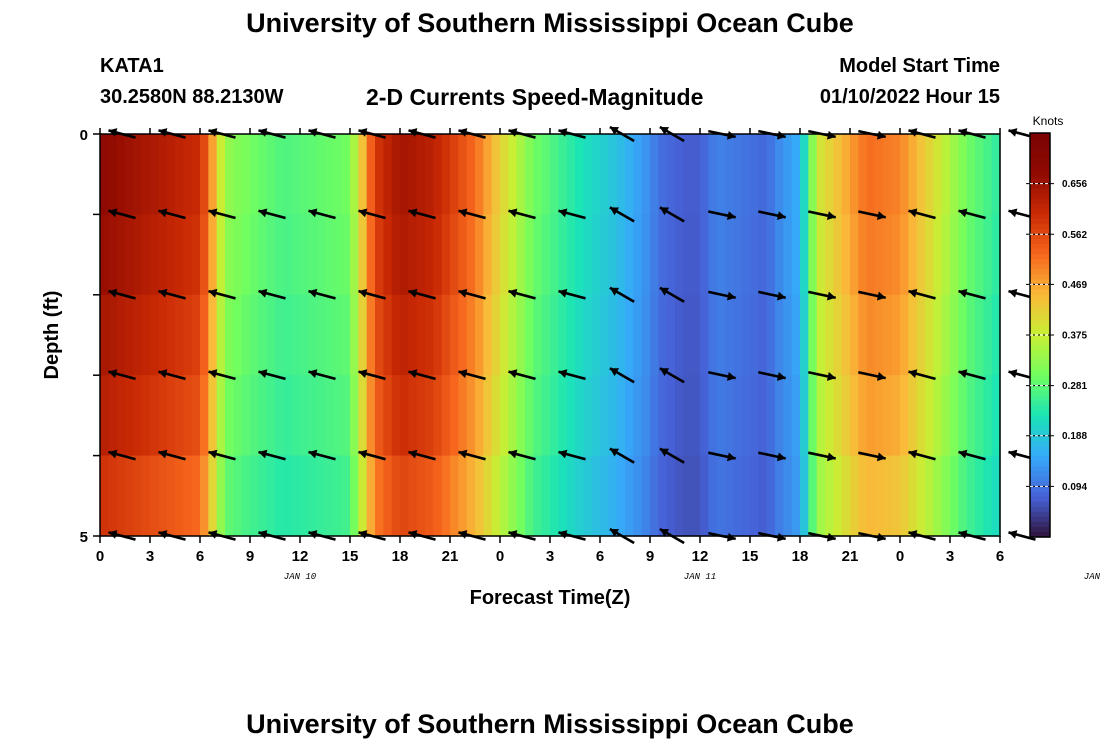 The height and width of the screenshot is (750, 1100). Describe the element at coordinates (1074, 285) in the screenshot. I see `colorbar-tick-label: 0.469` at that location.